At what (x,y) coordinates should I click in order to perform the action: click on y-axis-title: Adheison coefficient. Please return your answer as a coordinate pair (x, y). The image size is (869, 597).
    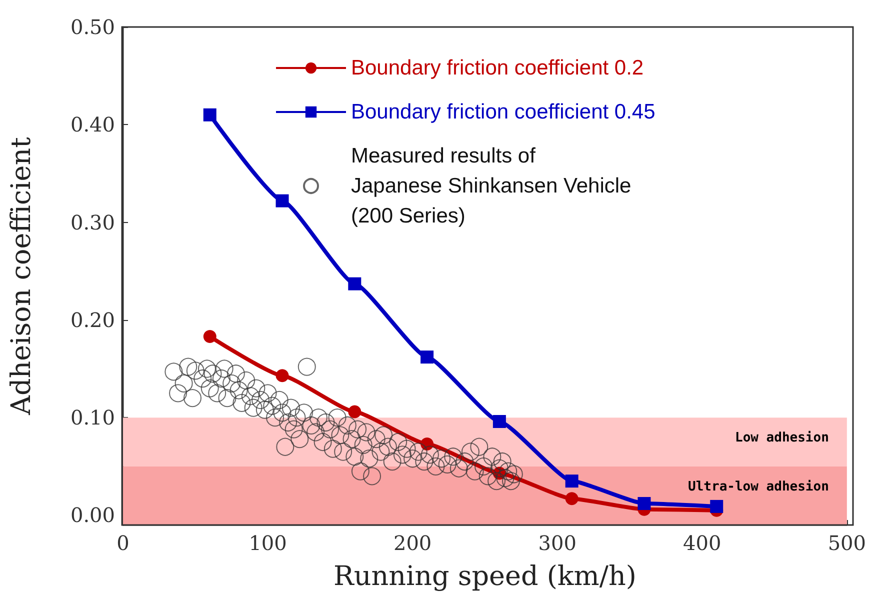
    Looking at the image, I should click on (21, 276).